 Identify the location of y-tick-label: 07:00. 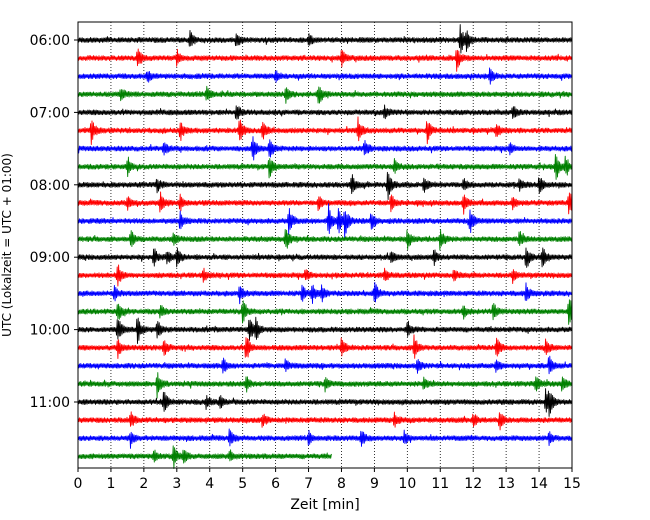
(50, 113).